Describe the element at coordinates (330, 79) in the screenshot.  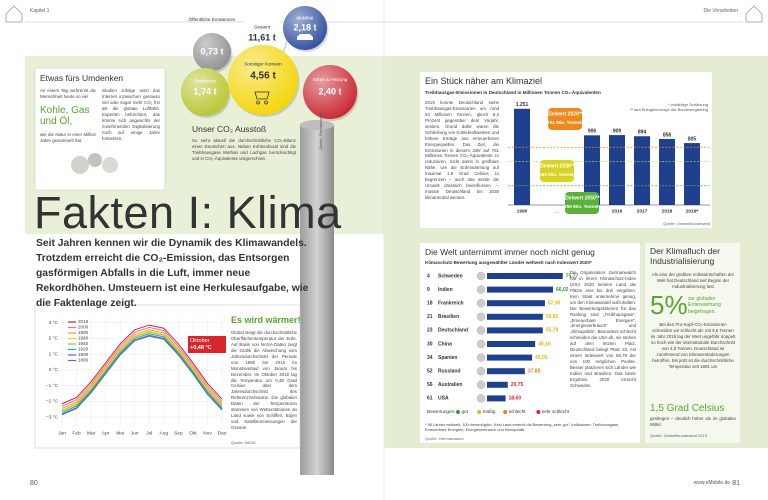
I see `bubble-label: Strom & Heizung` at that location.